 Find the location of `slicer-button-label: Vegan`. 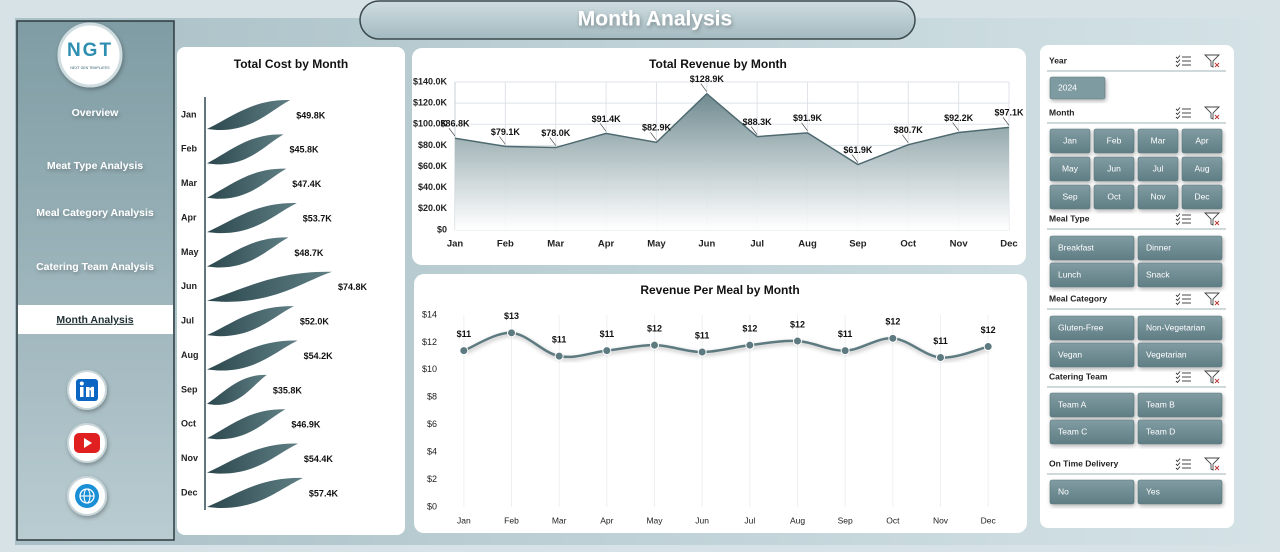

slicer-button-label: Vegan is located at coordinates (1070, 354).